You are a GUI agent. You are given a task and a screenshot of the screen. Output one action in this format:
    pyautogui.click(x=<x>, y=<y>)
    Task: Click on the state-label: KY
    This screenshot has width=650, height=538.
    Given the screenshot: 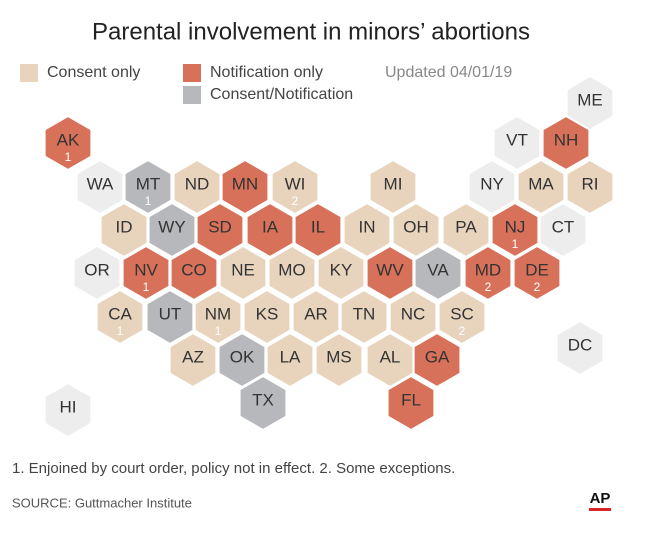 What is the action you would take?
    pyautogui.click(x=341, y=269)
    